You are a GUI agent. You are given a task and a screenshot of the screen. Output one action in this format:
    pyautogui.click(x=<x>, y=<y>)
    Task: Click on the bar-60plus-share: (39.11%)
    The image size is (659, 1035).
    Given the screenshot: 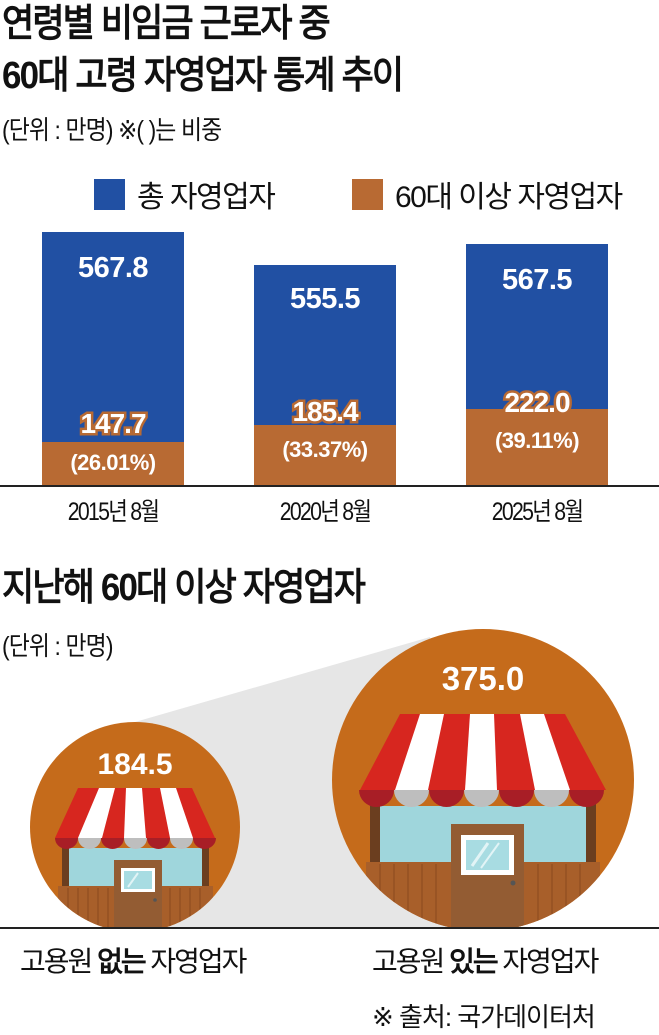 What is the action you would take?
    pyautogui.click(x=537, y=440)
    